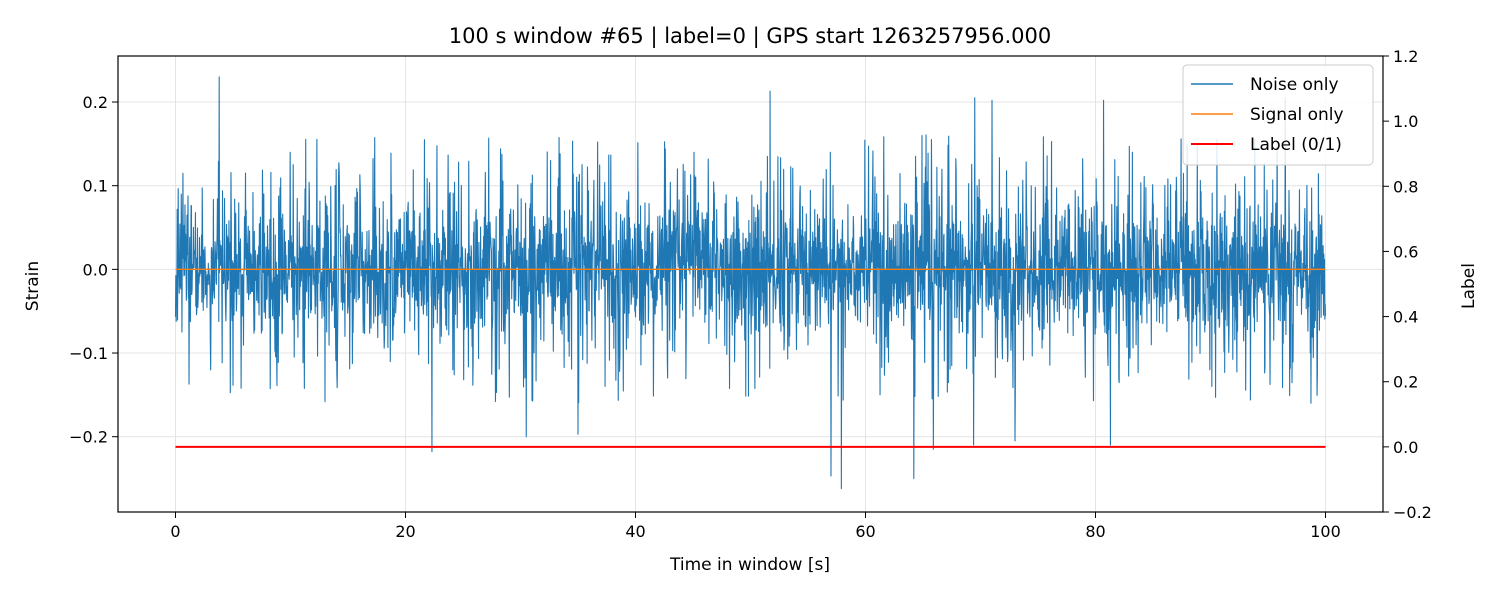  Describe the element at coordinates (1405, 56) in the screenshot. I see `y2-tick-label: 1.2` at that location.